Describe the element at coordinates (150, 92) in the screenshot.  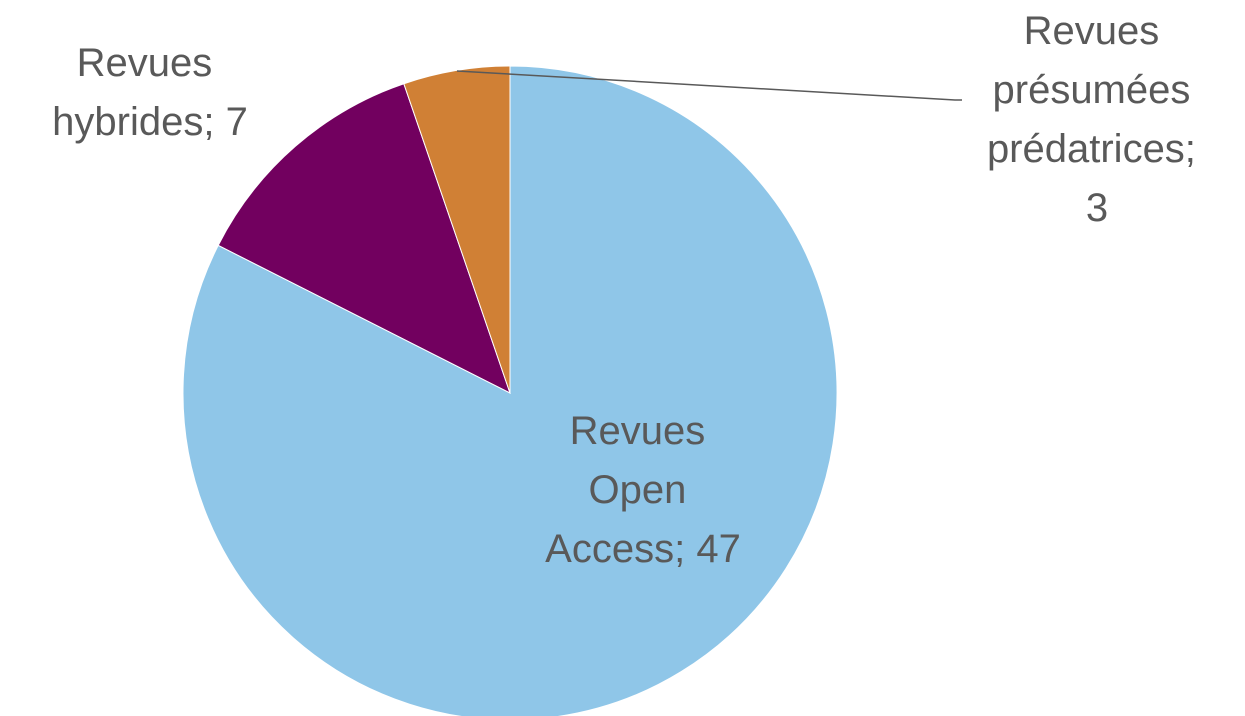
I see `data-label: Revues hybrides; 7` at that location.